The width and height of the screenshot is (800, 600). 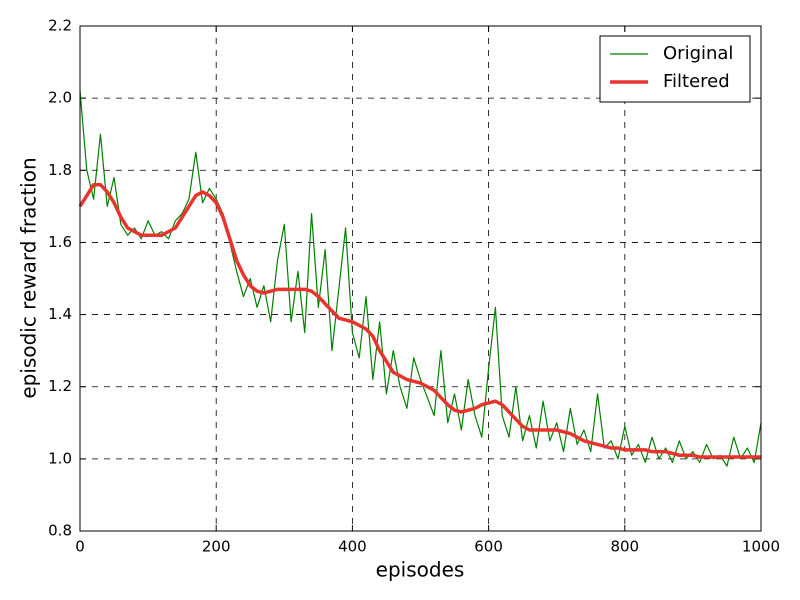 What do you see at coordinates (80, 547) in the screenshot?
I see `x-tick-label: 0` at bounding box center [80, 547].